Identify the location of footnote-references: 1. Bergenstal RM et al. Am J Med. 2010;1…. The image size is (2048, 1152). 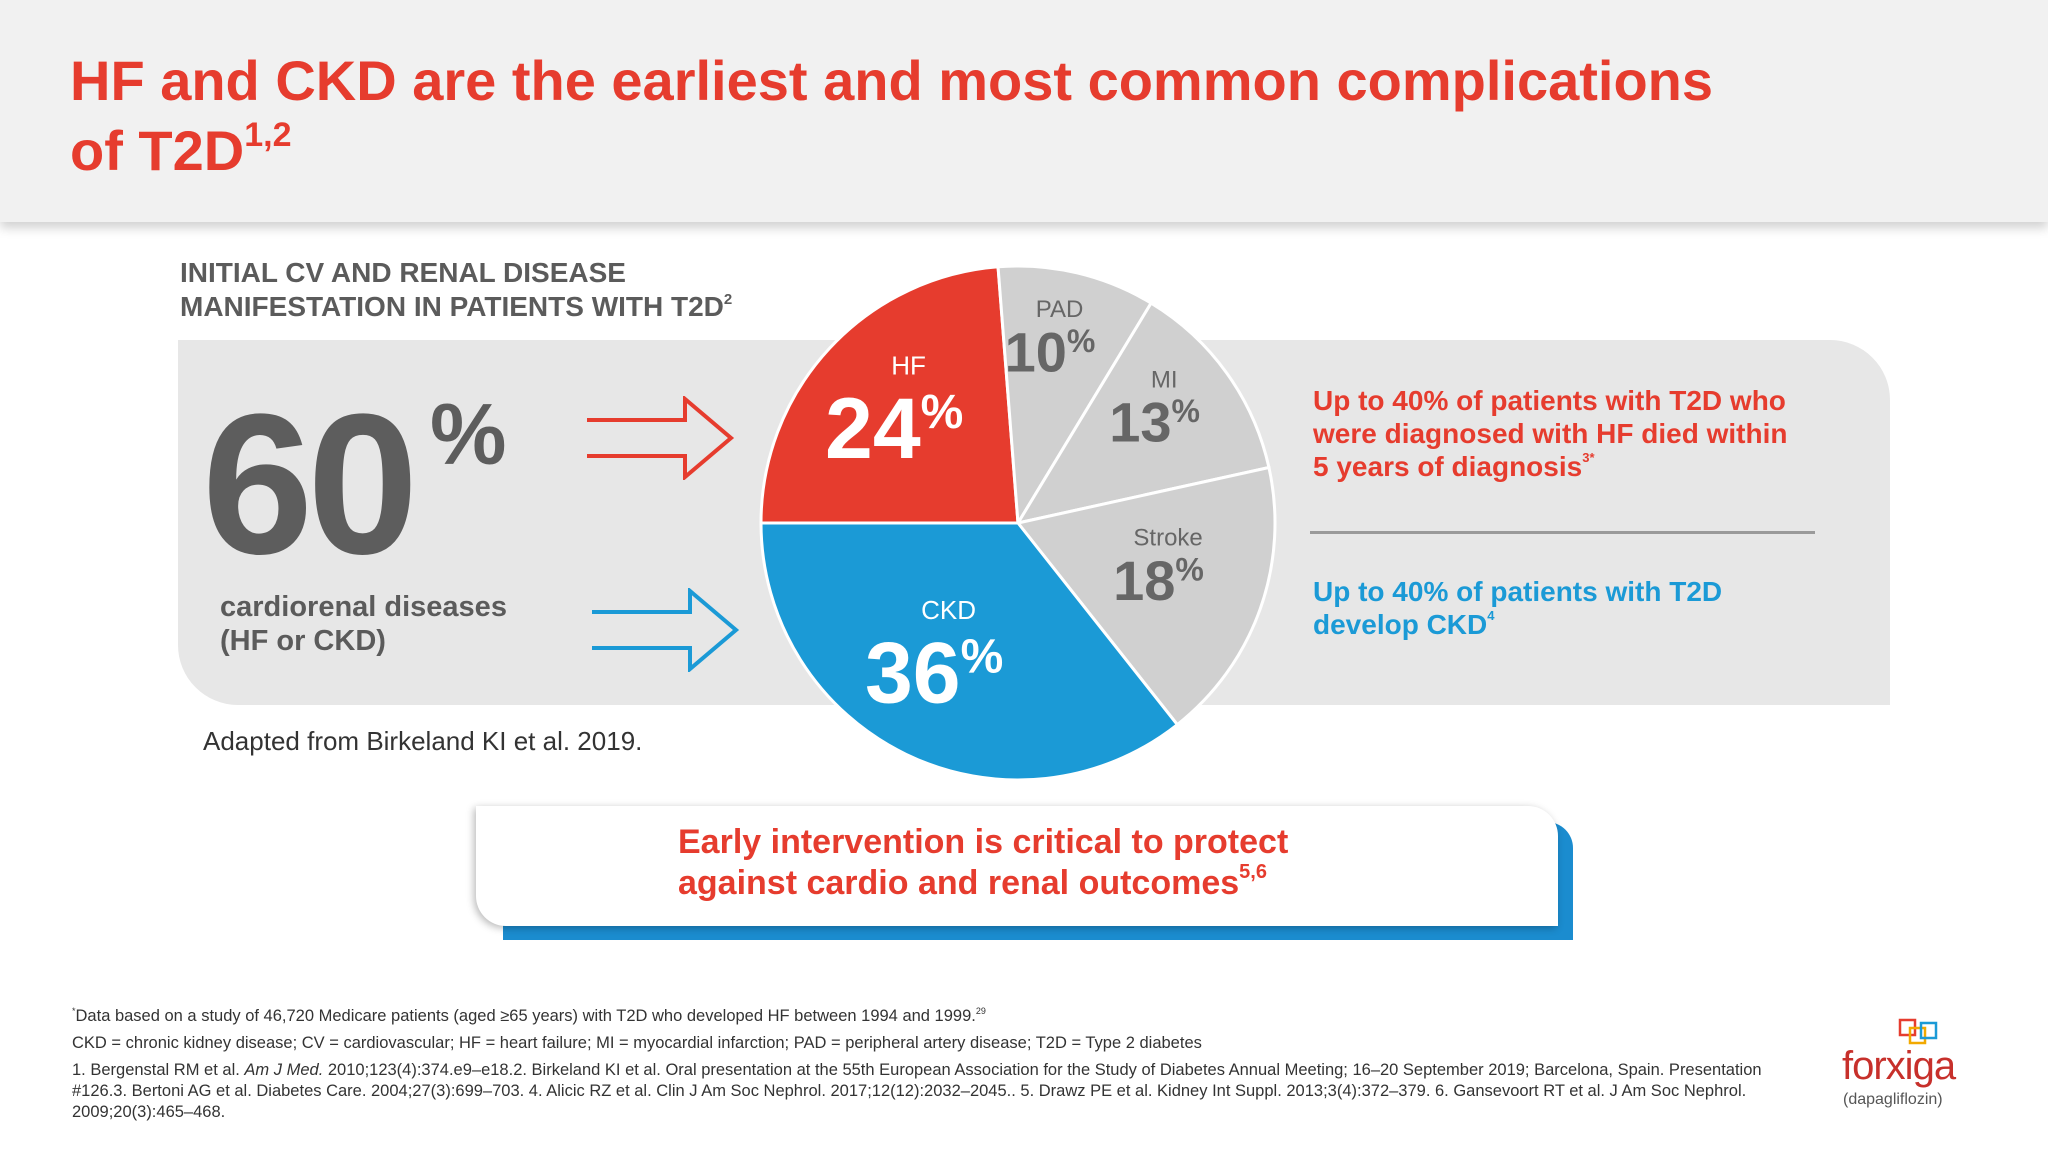
(932, 1091).